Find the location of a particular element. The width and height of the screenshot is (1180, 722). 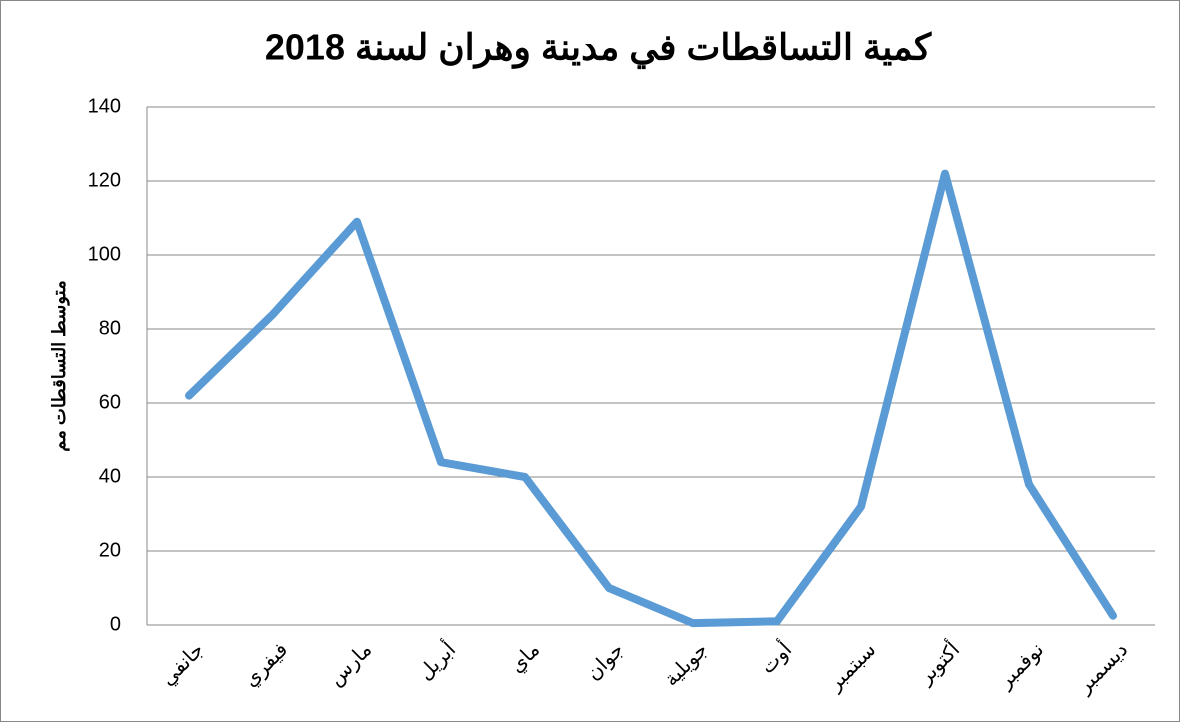

y-tick-label: 140 is located at coordinates (104, 106).